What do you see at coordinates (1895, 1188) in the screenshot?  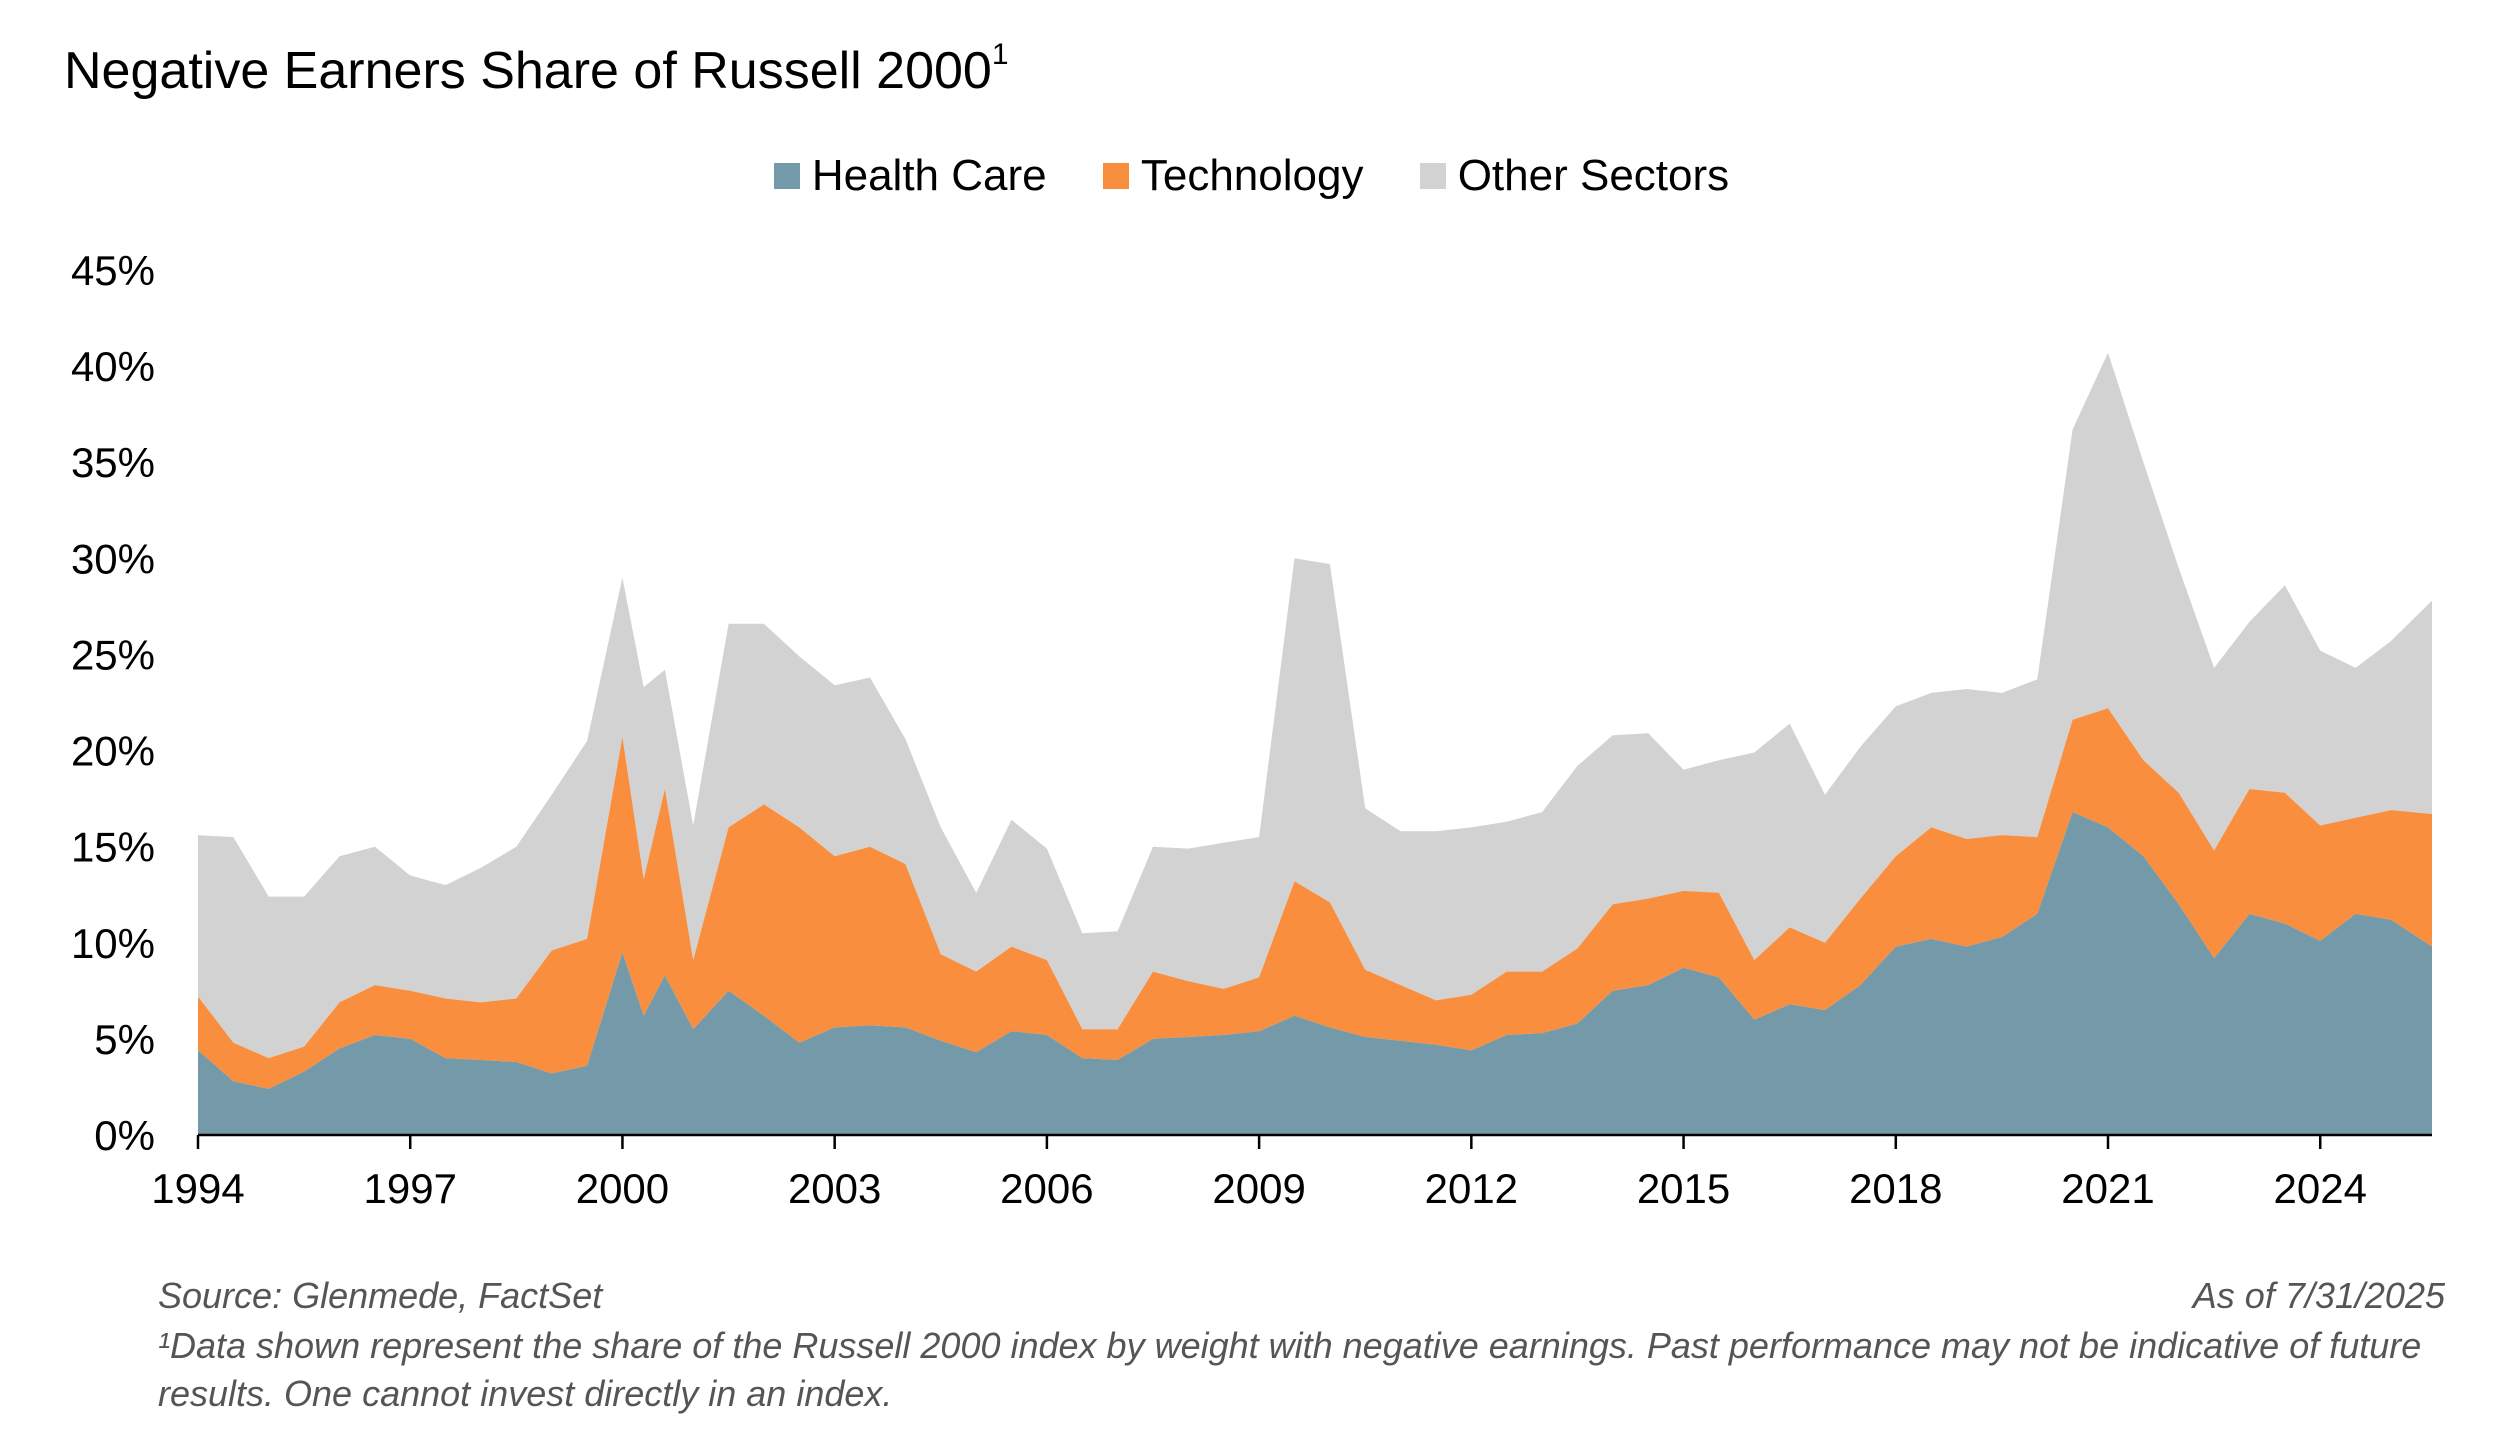 I see `x-tick-label: 2018` at bounding box center [1895, 1188].